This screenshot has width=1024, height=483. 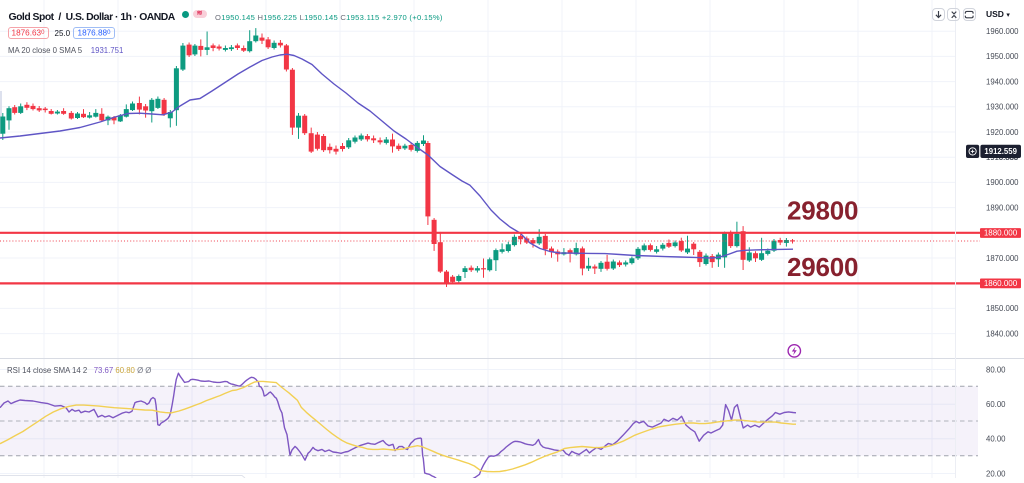 I want to click on svg-text: 1920.000, so click(x=1002, y=132).